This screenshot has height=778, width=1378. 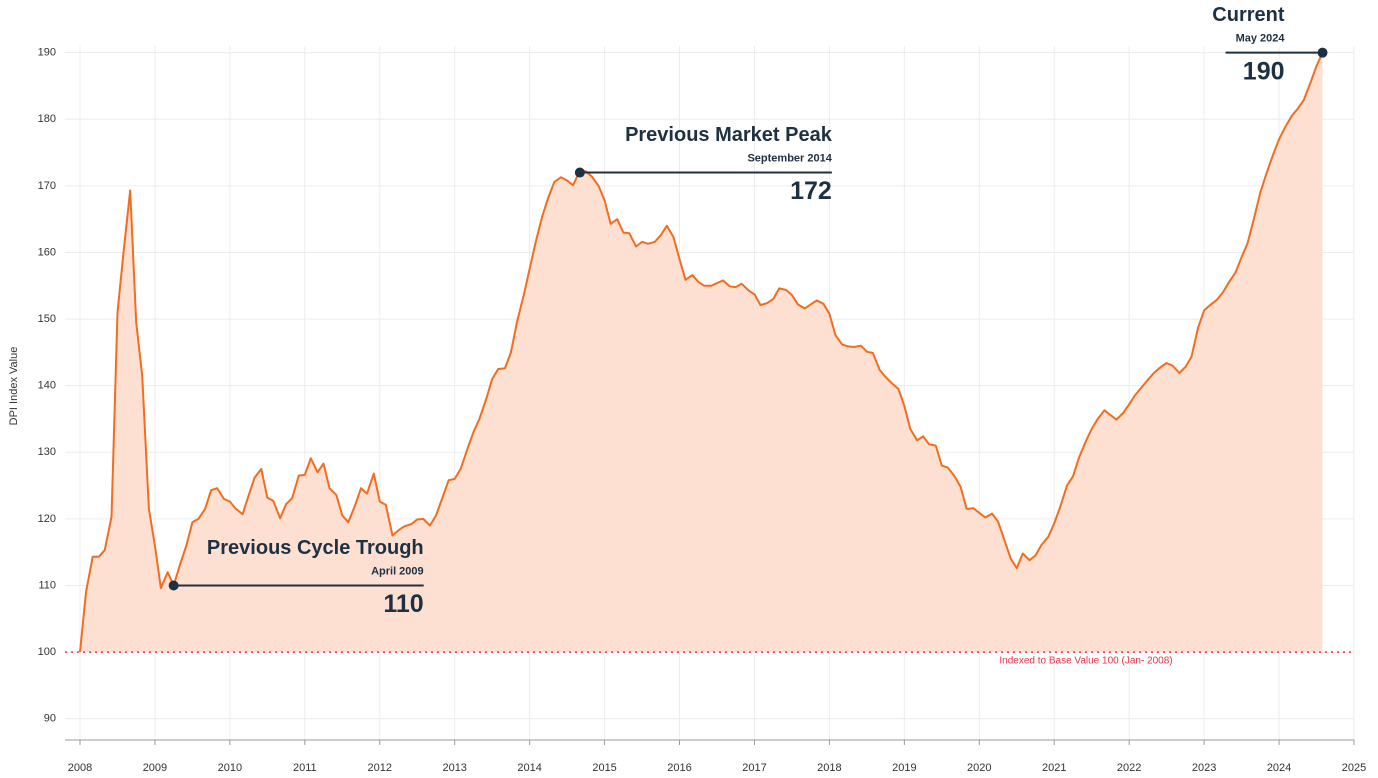 What do you see at coordinates (979, 768) in the screenshot?
I see `x-tick-label: 2020` at bounding box center [979, 768].